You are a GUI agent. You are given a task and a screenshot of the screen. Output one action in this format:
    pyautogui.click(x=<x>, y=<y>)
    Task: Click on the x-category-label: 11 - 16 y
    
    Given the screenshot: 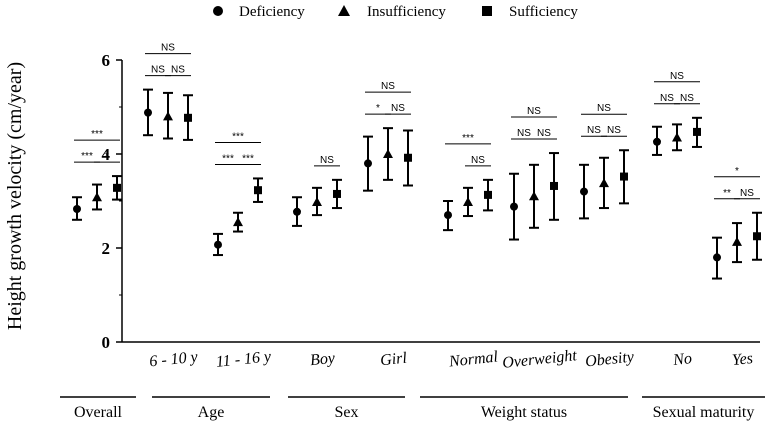 What is the action you would take?
    pyautogui.click(x=244, y=359)
    